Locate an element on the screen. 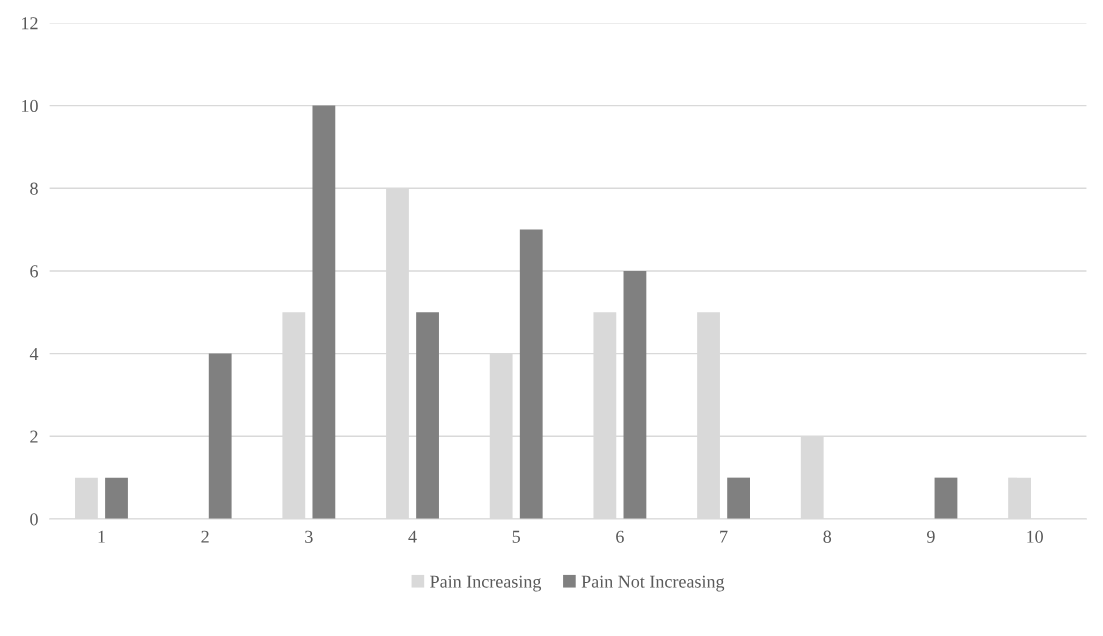  y-tick-label: 6 is located at coordinates (34, 271).